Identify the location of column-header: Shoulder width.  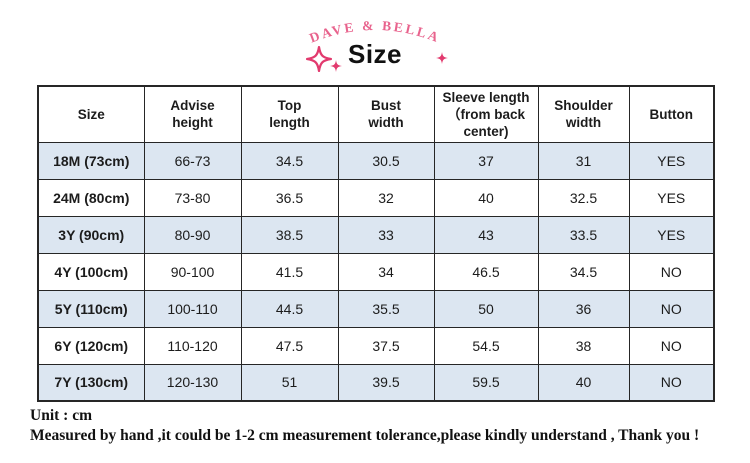
(583, 114).